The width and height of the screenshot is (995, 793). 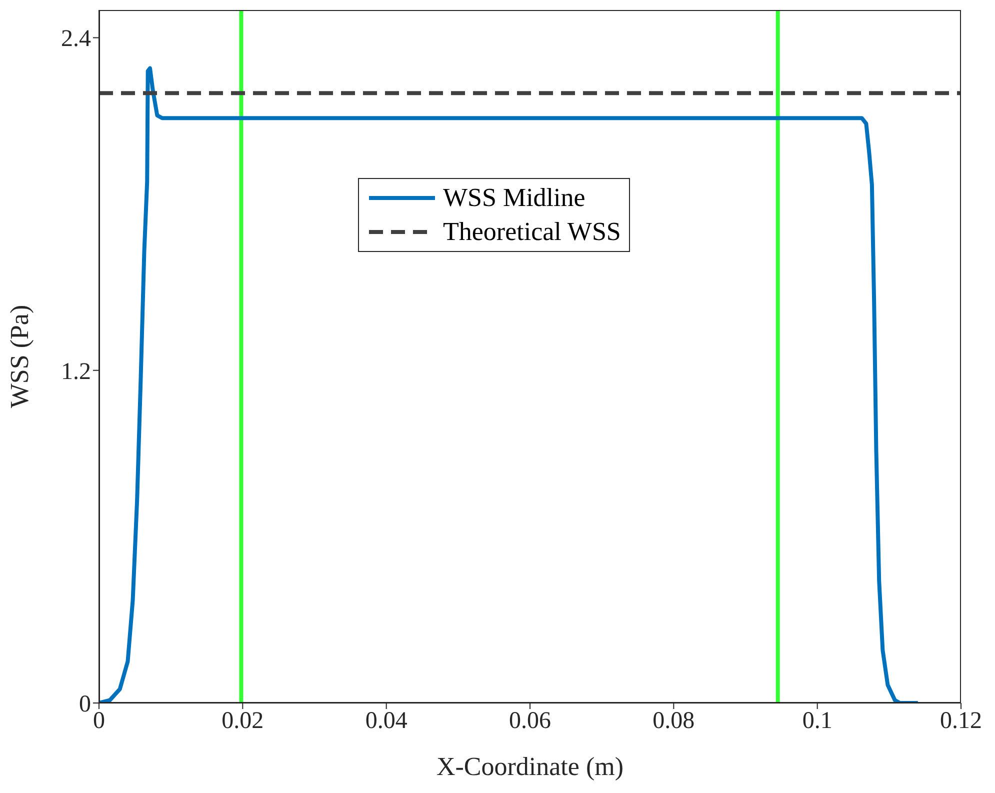 What do you see at coordinates (19, 356) in the screenshot?
I see `y-axis-title: WSS (Pa)` at bounding box center [19, 356].